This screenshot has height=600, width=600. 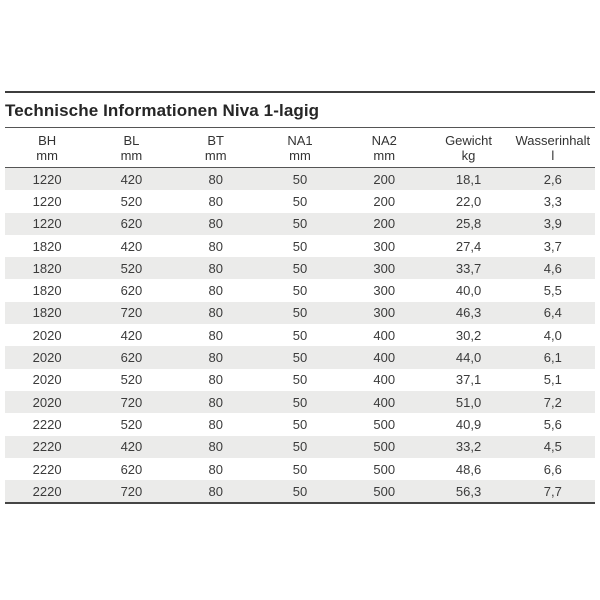 I want to click on table-row: 1220 620 80 50 200 25,8 3,9, so click(x=300, y=223).